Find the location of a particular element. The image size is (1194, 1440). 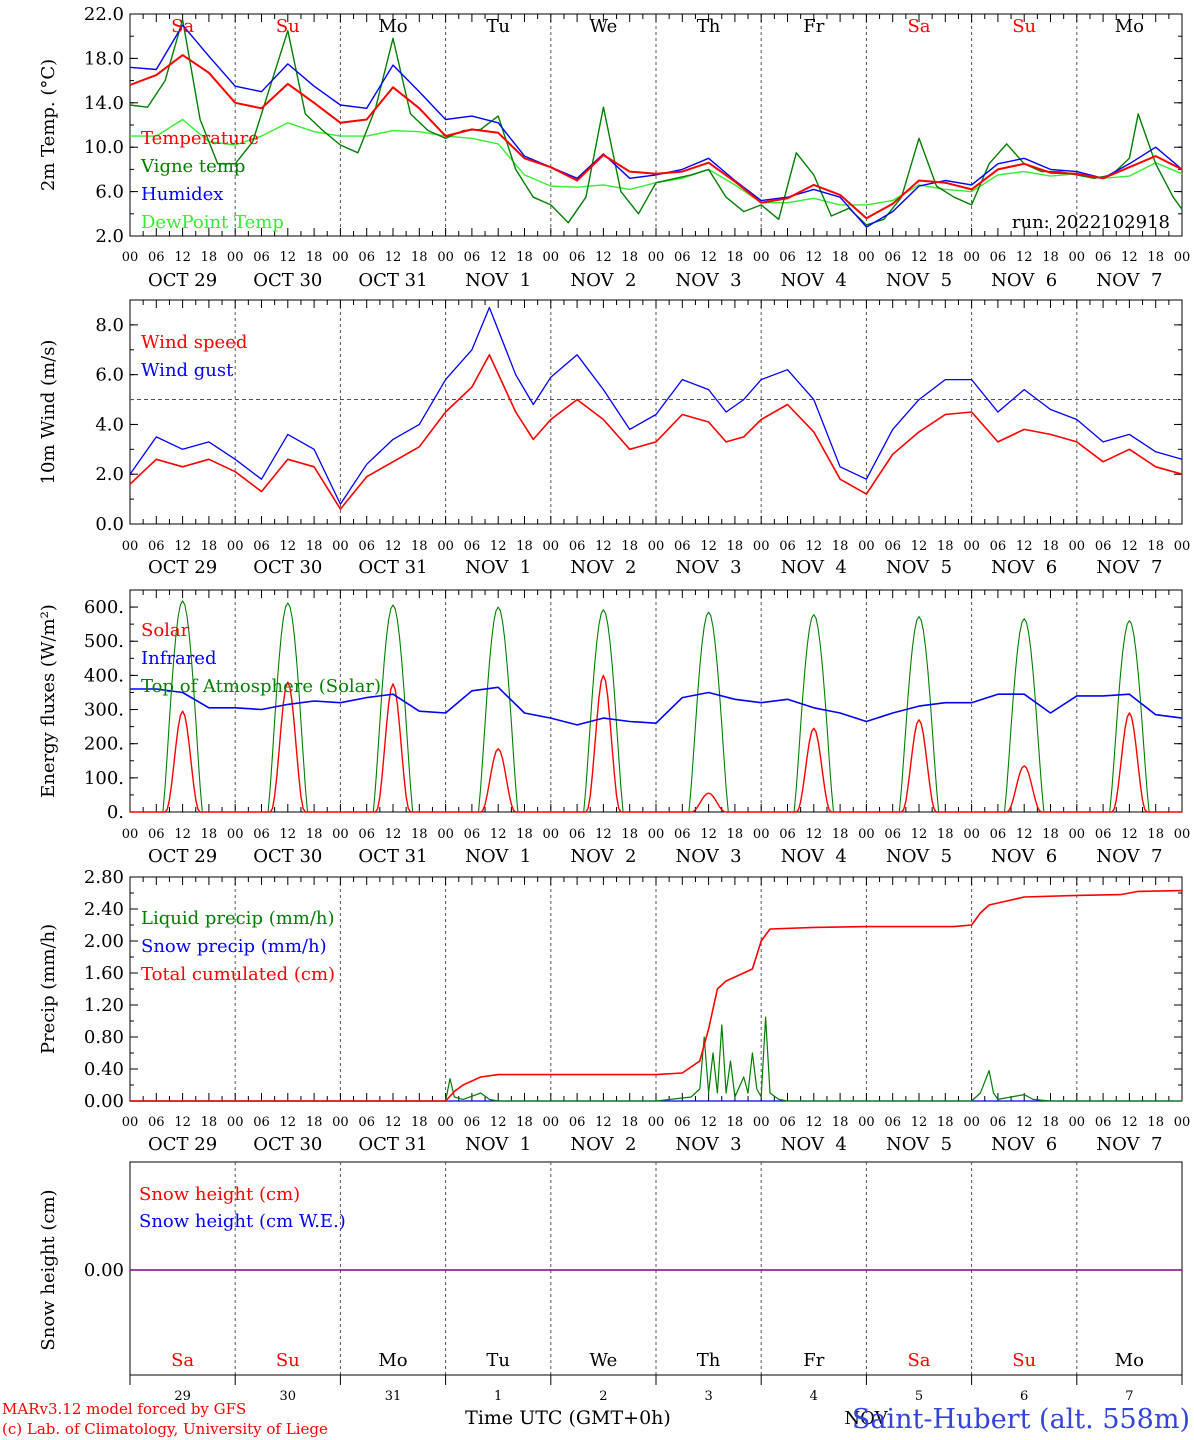

legend-infrared: Infrared is located at coordinates (178, 658).